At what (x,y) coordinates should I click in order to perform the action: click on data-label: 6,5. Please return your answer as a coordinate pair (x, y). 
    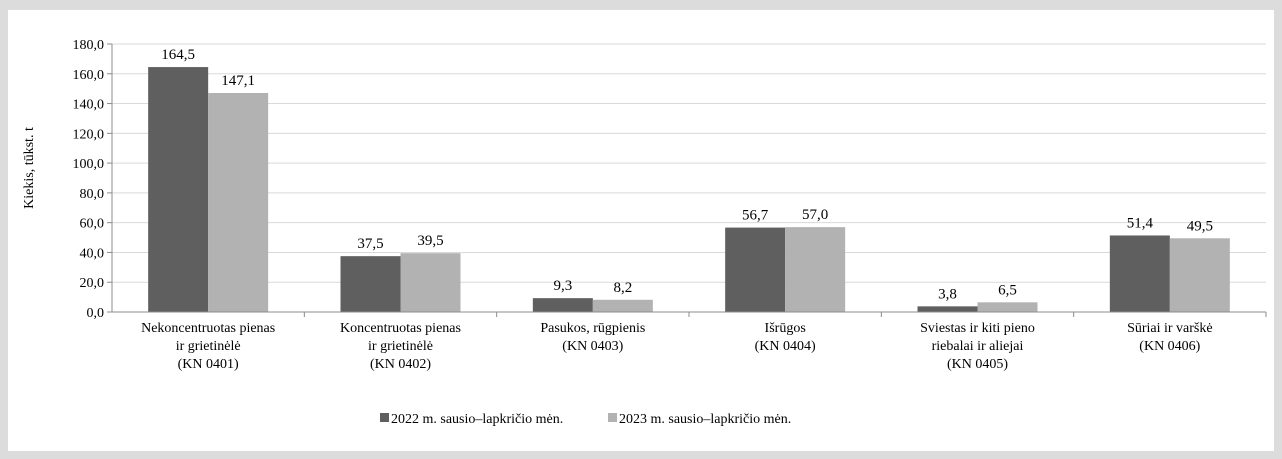
    Looking at the image, I should click on (1007, 290).